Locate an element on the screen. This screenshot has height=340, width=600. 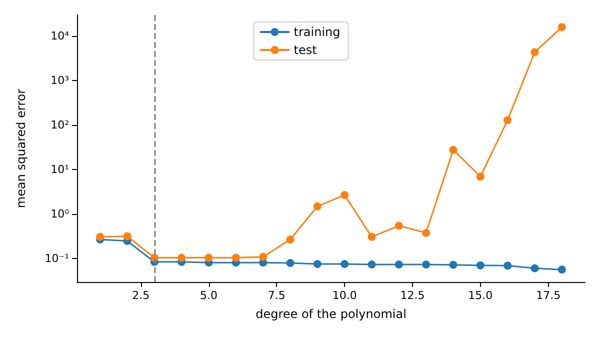
x-tick-label: 12.5 is located at coordinates (412, 295).